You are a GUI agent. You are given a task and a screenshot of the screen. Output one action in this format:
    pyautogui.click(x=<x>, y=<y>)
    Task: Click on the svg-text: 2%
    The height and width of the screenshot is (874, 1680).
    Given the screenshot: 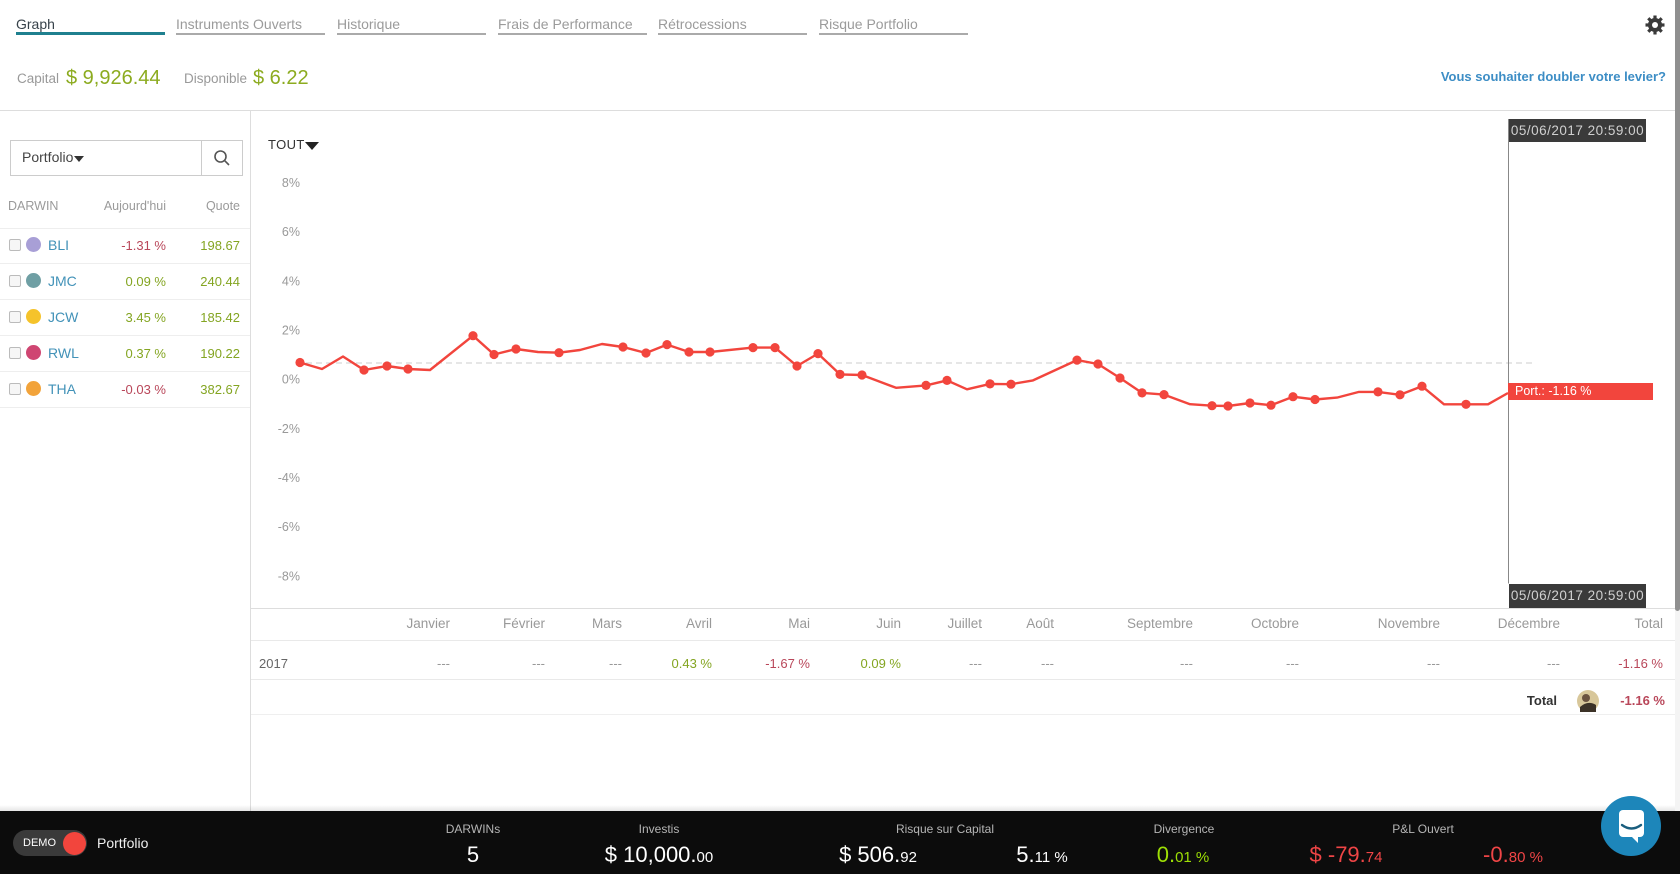 What is the action you would take?
    pyautogui.click(x=291, y=331)
    